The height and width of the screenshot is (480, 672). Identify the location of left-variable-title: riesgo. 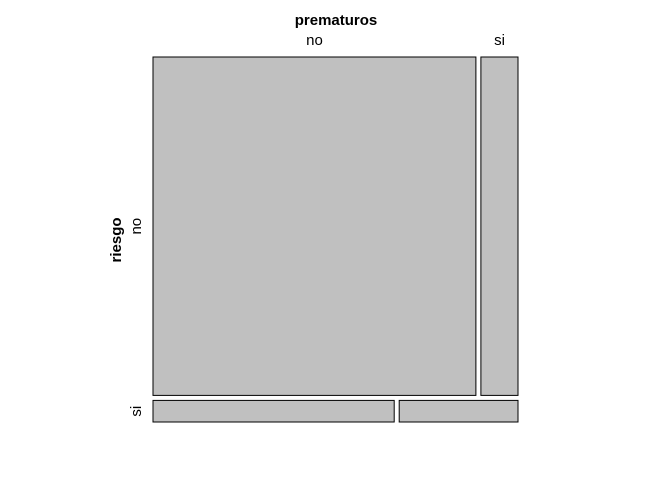
(116, 239).